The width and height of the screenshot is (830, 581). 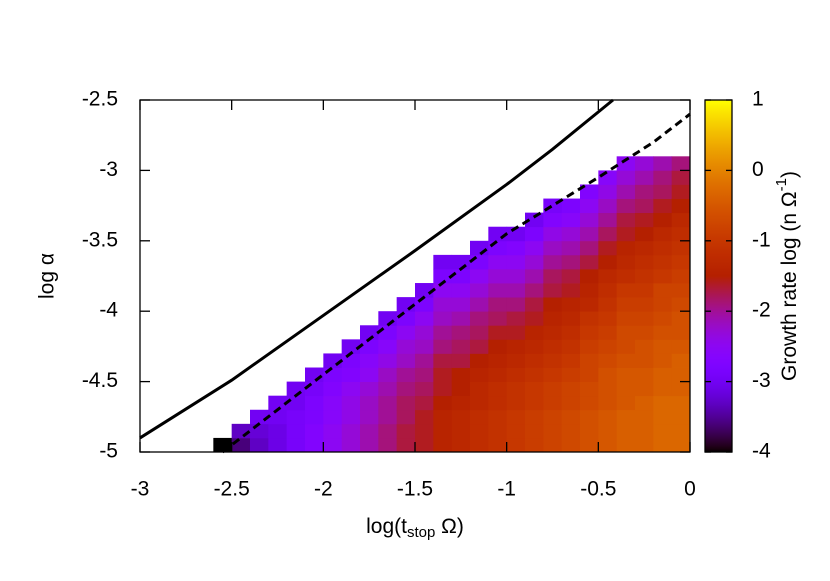 What do you see at coordinates (787, 276) in the screenshot?
I see `colorbar-label: Growth rate log (n Ω-1)` at bounding box center [787, 276].